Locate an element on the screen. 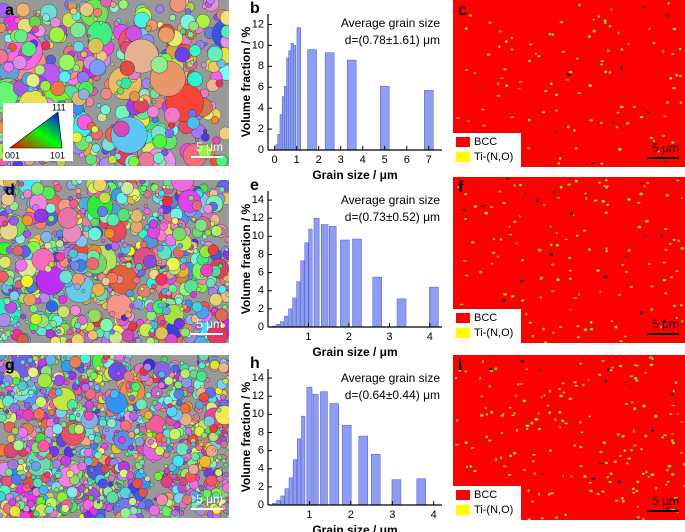 The height and width of the screenshot is (532, 685). x-tick-label: 3 is located at coordinates (392, 515).